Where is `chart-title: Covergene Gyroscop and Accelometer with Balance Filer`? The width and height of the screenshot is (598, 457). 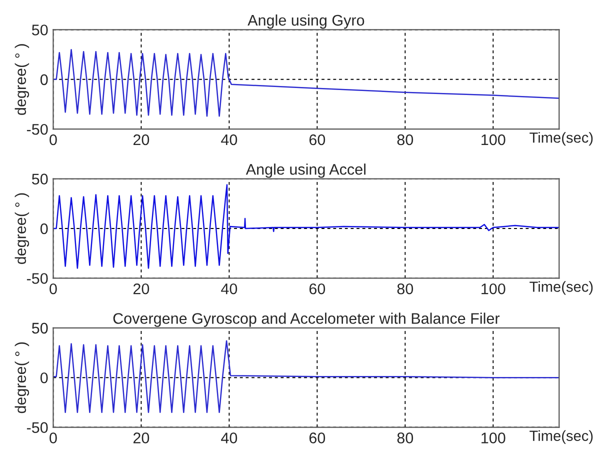
chart-title: Covergene Gyroscop and Accelometer with Balance Filer is located at coordinates (306, 319).